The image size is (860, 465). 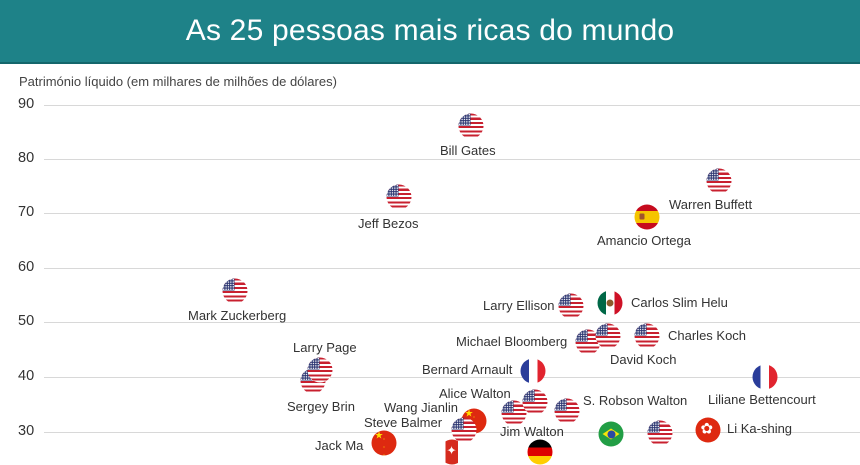 What do you see at coordinates (611, 434) in the screenshot?
I see `brazil-flag-icon` at bounding box center [611, 434].